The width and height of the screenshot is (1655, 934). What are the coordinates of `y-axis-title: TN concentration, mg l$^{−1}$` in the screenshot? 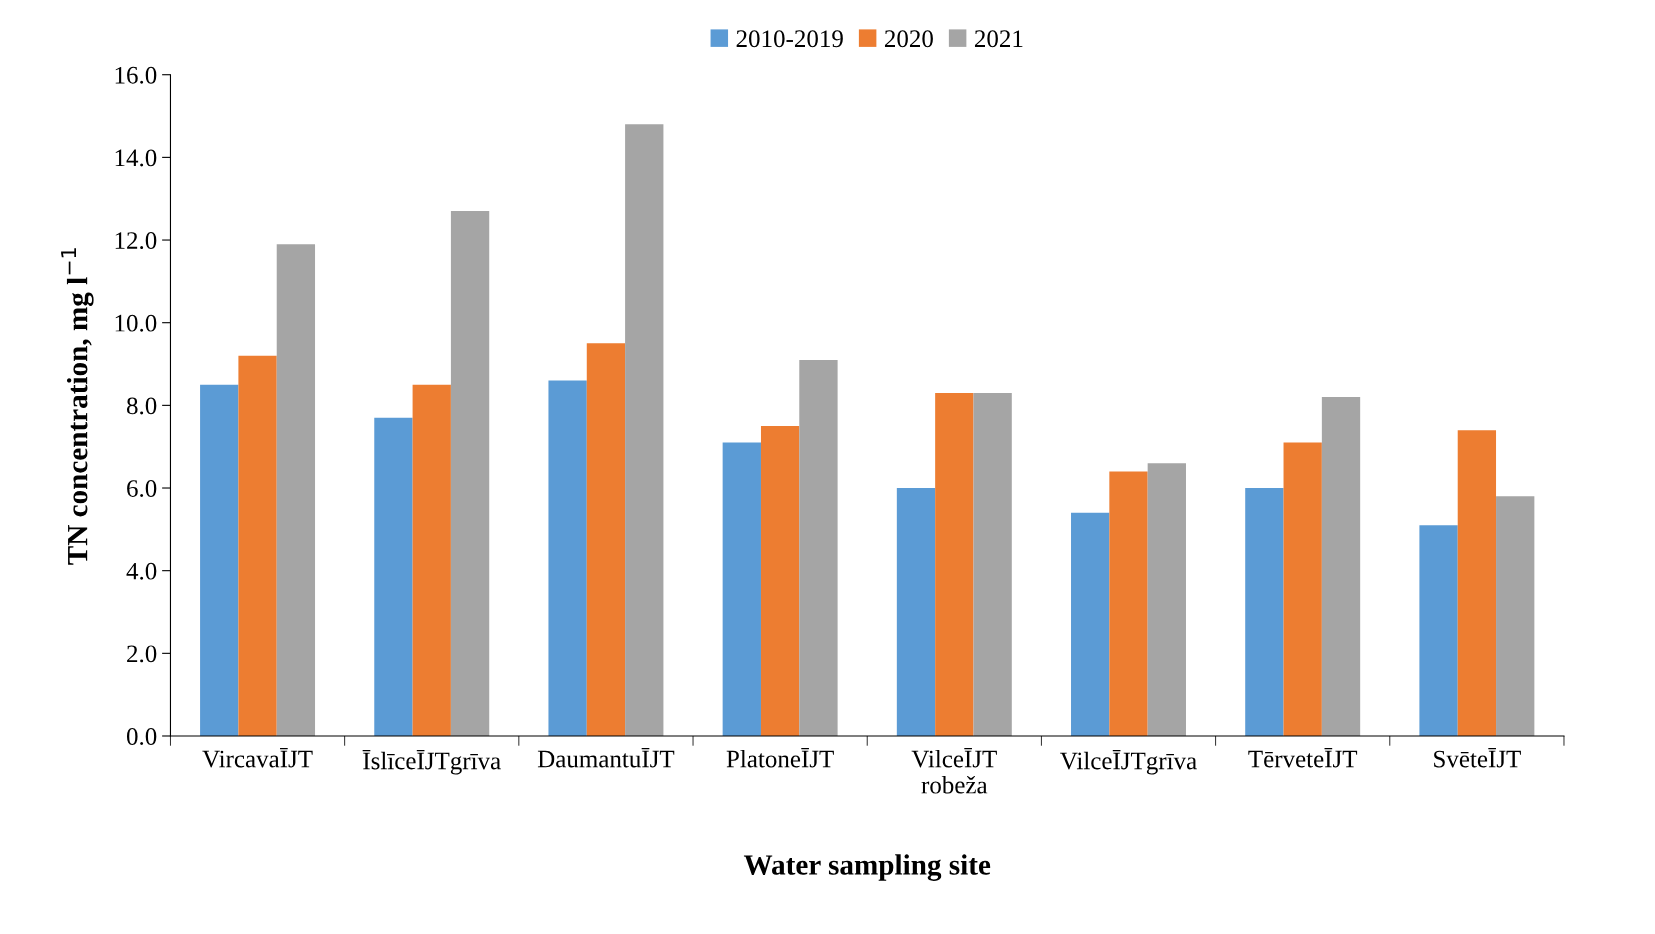 It's located at (77, 406).